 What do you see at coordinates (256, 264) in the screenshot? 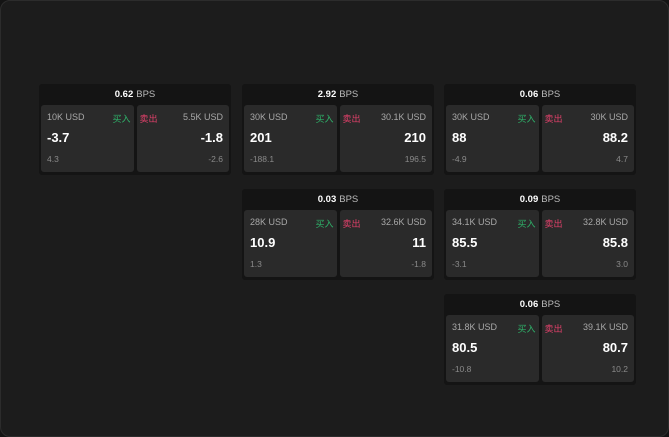
I see `buy-change: 1.3` at bounding box center [256, 264].